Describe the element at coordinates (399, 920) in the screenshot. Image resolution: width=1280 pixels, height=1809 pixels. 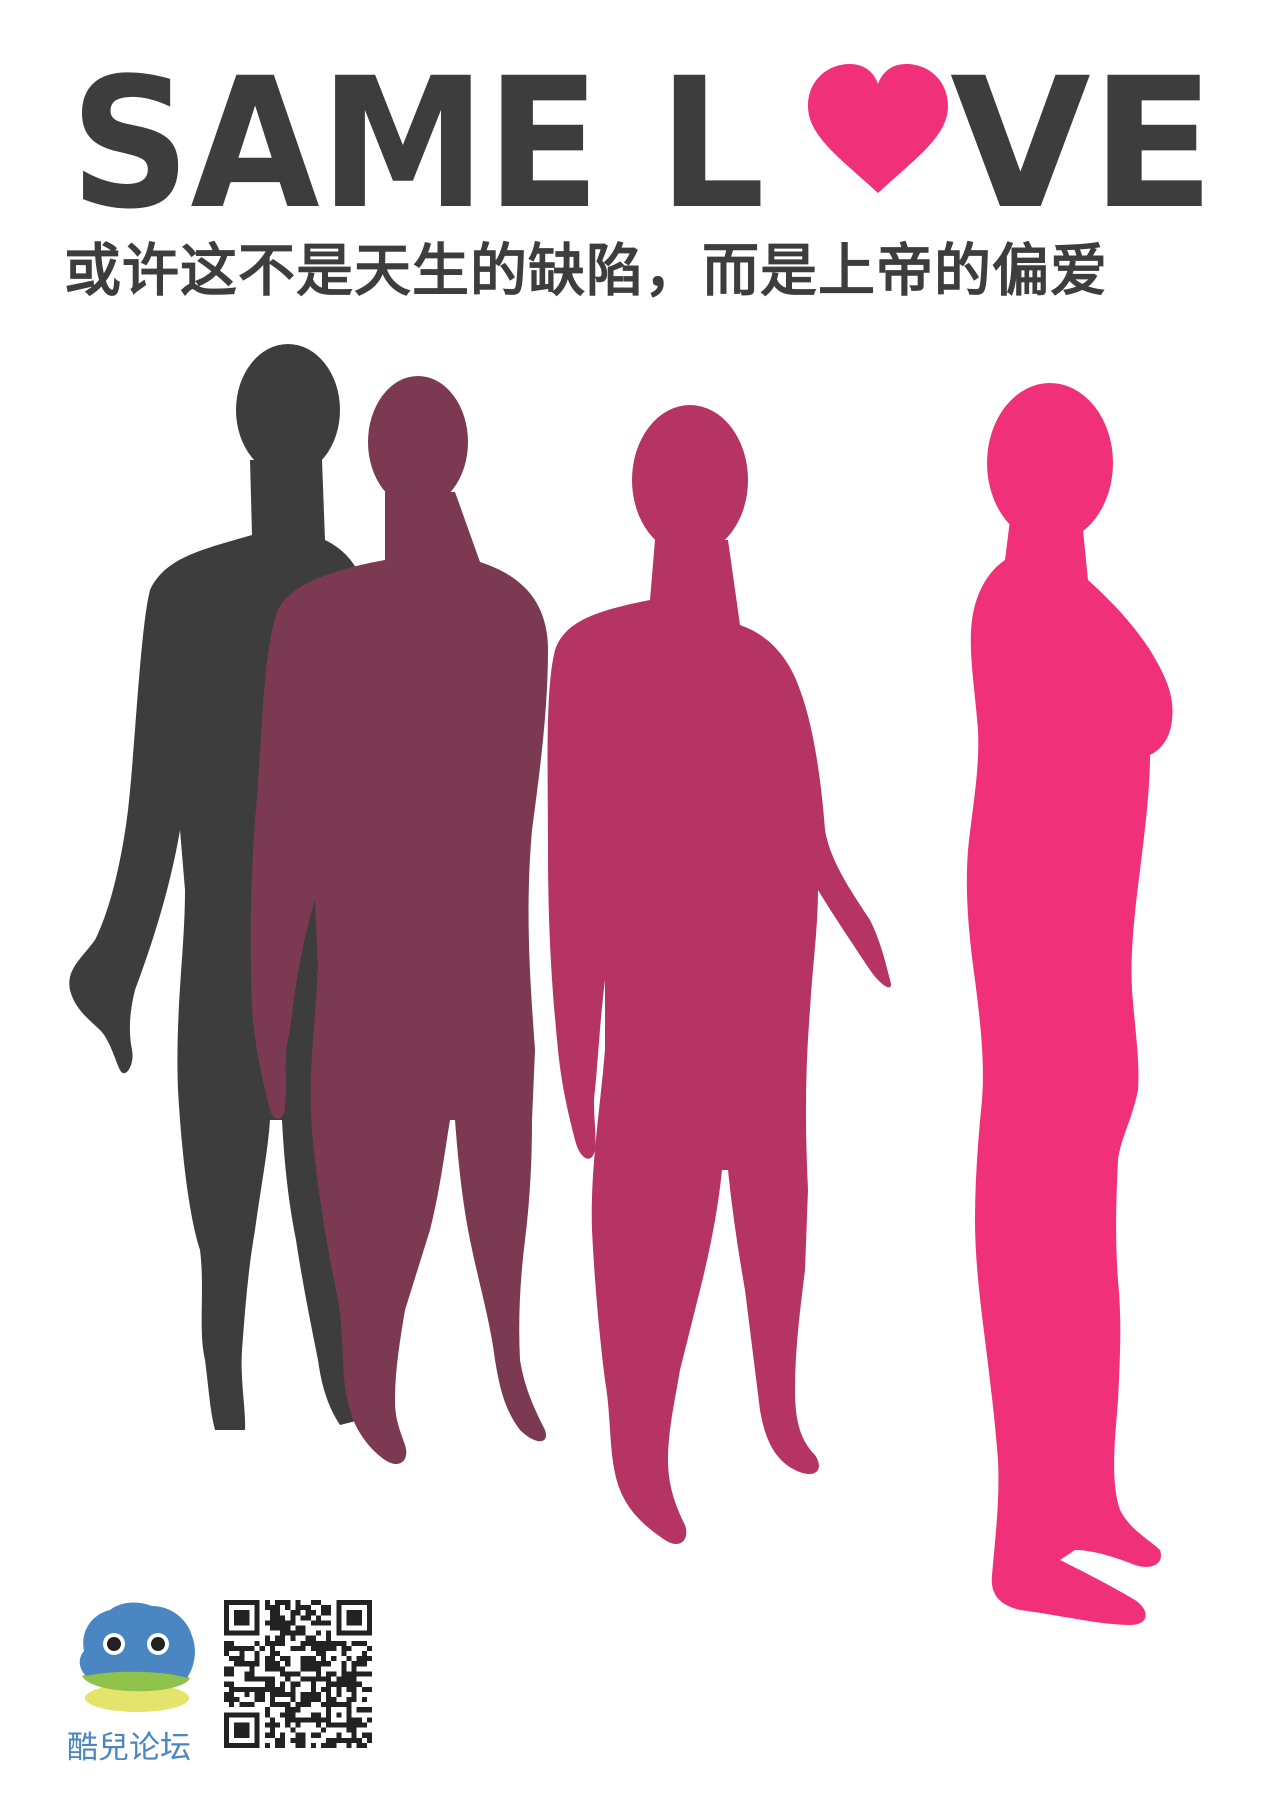
I see `silhouette-figure-plum` at that location.